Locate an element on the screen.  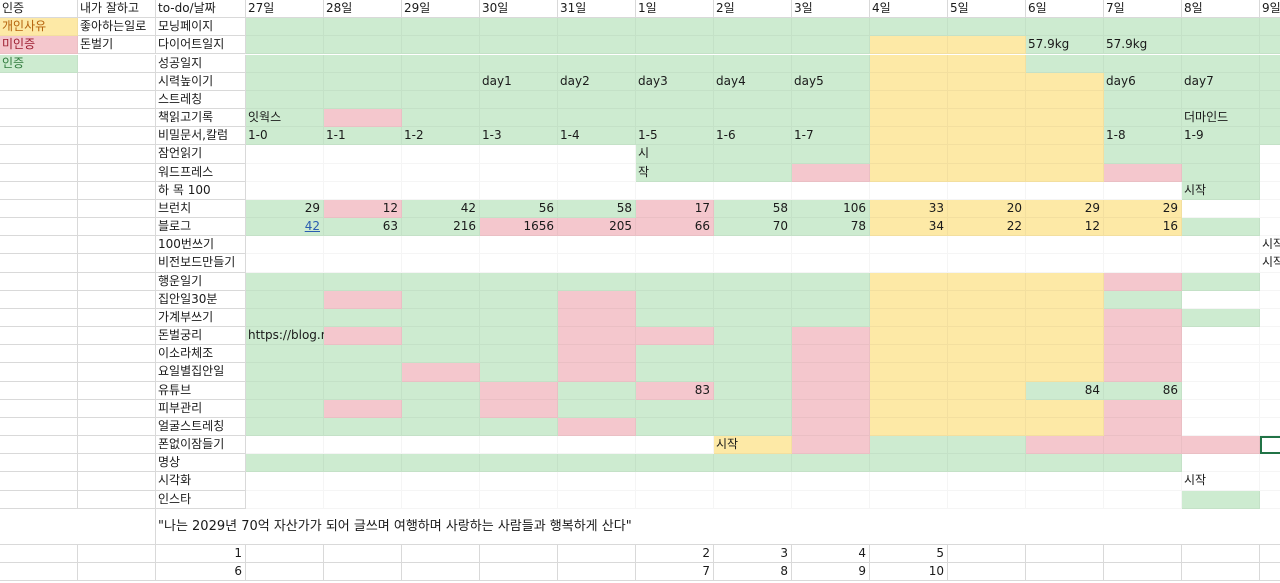
goal-cell: 돈벌기 is located at coordinates (117, 45).